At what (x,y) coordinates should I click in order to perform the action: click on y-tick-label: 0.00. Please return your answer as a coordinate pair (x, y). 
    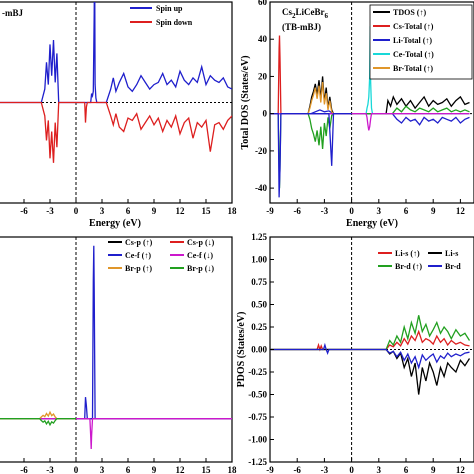
    Looking at the image, I should click on (259, 350).